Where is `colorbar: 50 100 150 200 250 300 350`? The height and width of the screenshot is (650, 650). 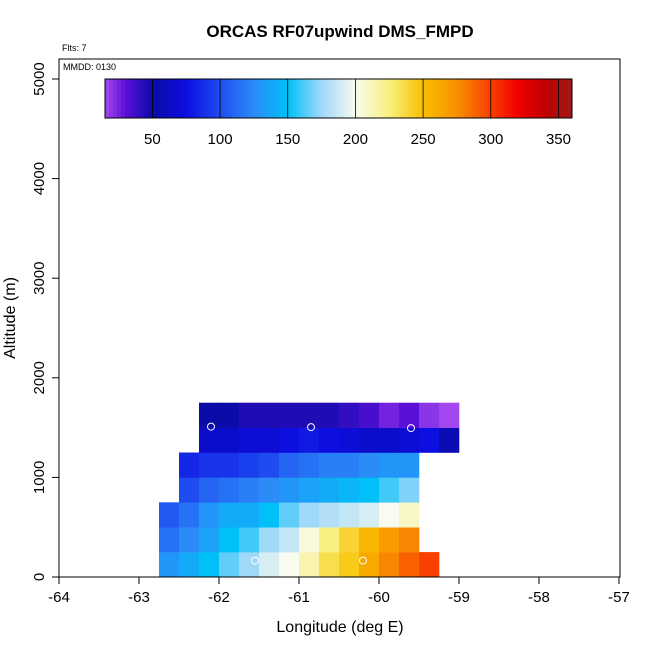 colorbar: 50 100 150 200 250 300 350 is located at coordinates (338, 113).